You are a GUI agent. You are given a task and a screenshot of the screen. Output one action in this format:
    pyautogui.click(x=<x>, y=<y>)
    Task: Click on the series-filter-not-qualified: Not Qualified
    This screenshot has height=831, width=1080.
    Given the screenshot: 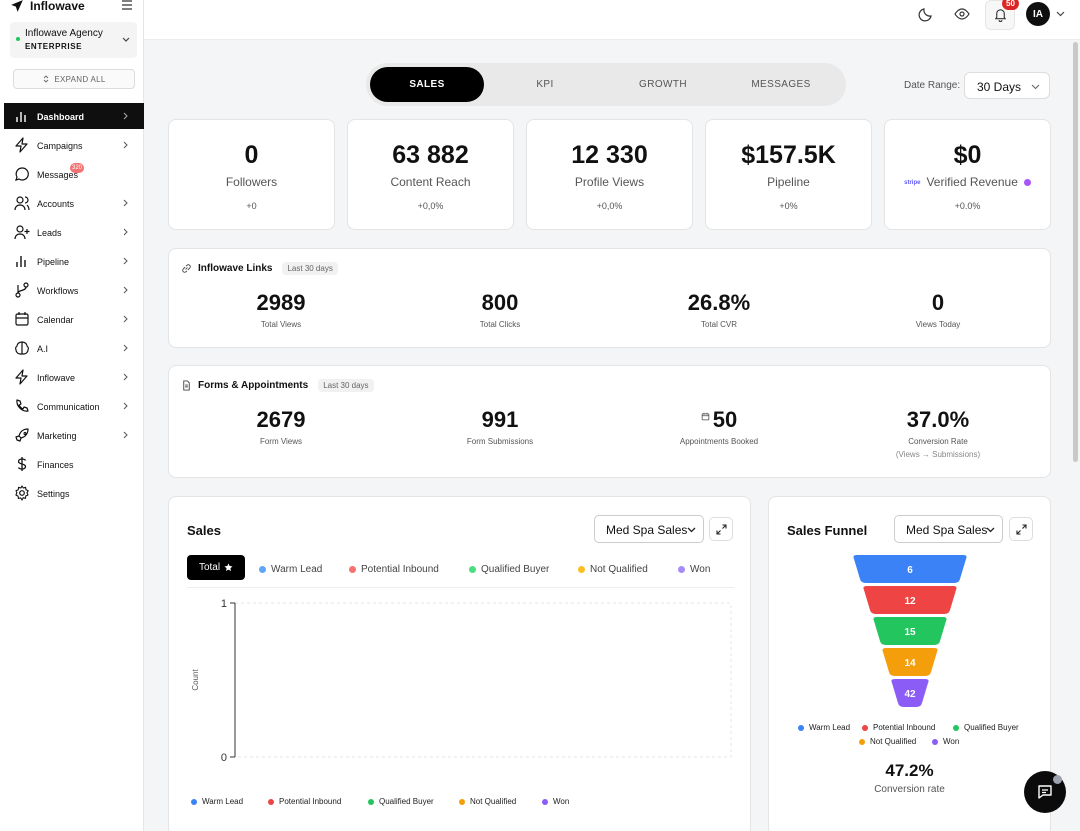 What is the action you would take?
    pyautogui.click(x=613, y=569)
    